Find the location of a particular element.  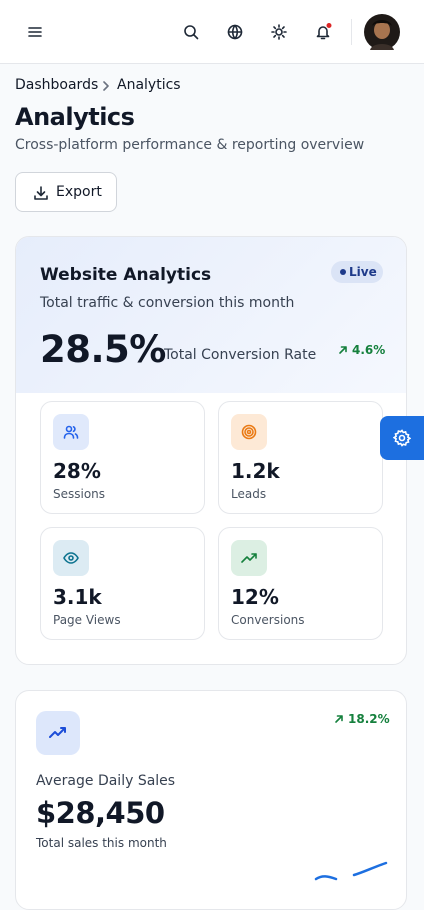

card-subtitle: Total traffic & conversion this month is located at coordinates (167, 303).